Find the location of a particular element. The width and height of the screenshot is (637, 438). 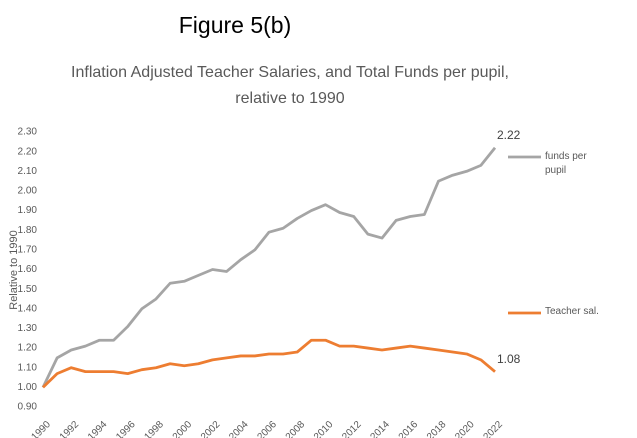

y-tick-label: 1.10 is located at coordinates (28, 367).